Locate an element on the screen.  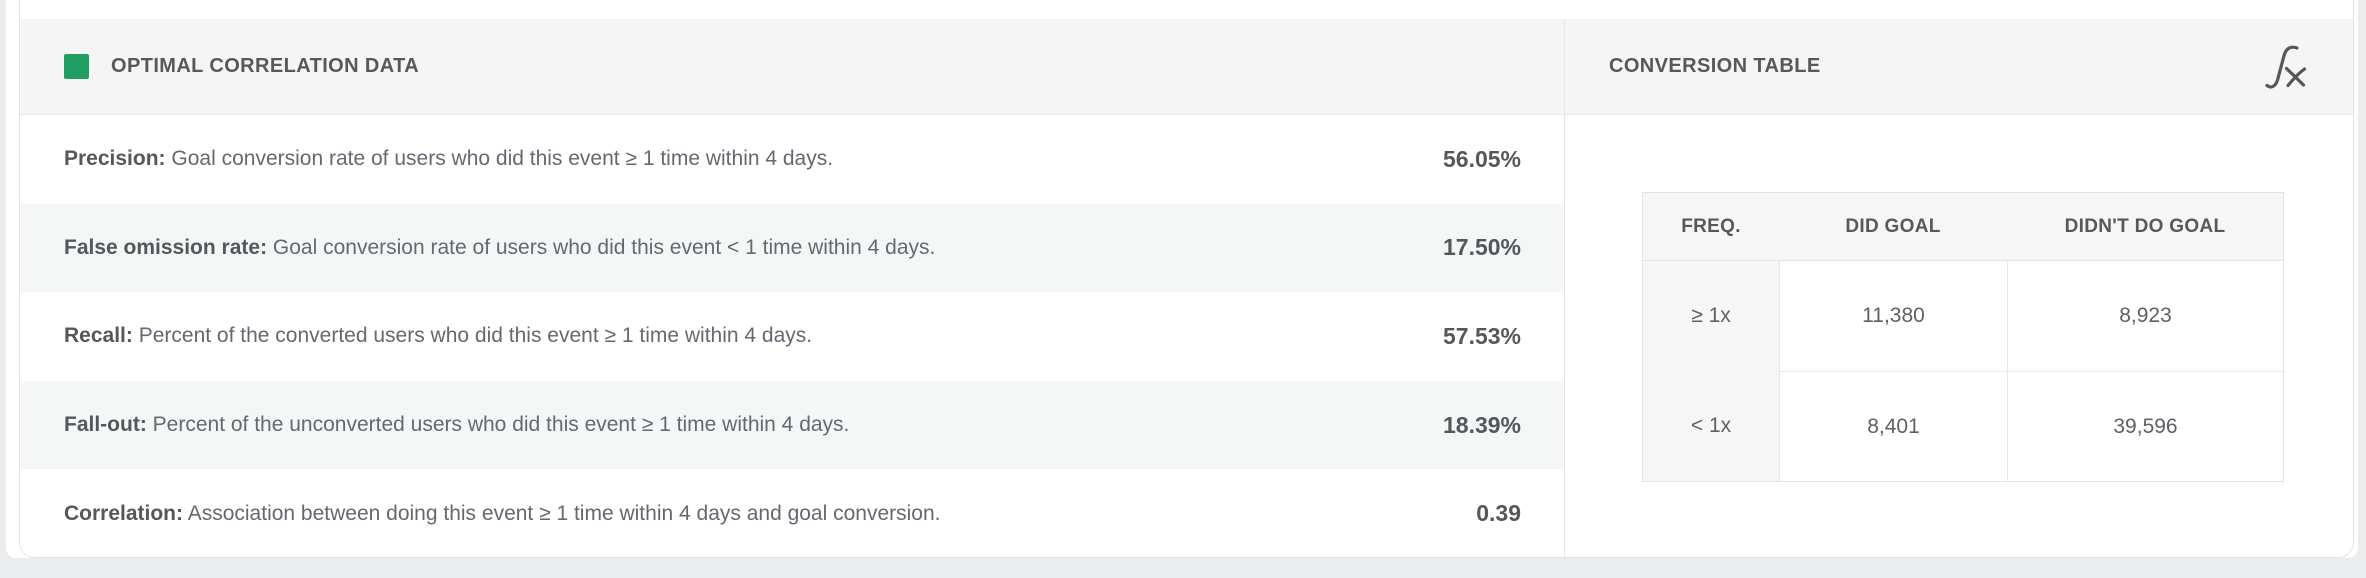
panel-title: CONVERSION TABLE is located at coordinates (1715, 66).